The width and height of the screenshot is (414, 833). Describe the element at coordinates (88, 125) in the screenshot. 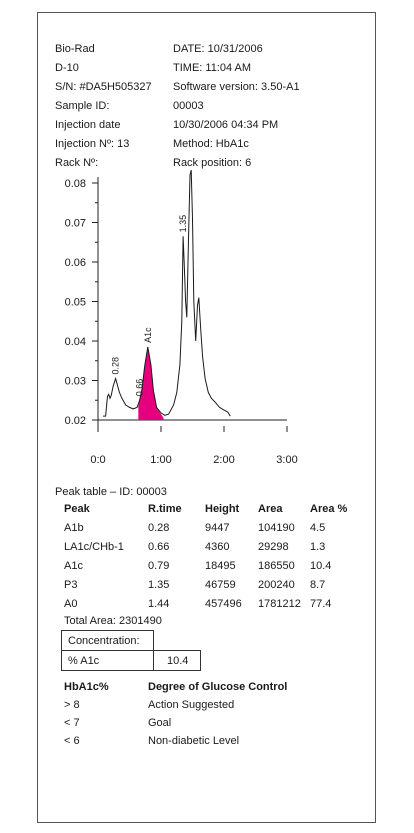

I see `header-left-4: Injection date` at that location.